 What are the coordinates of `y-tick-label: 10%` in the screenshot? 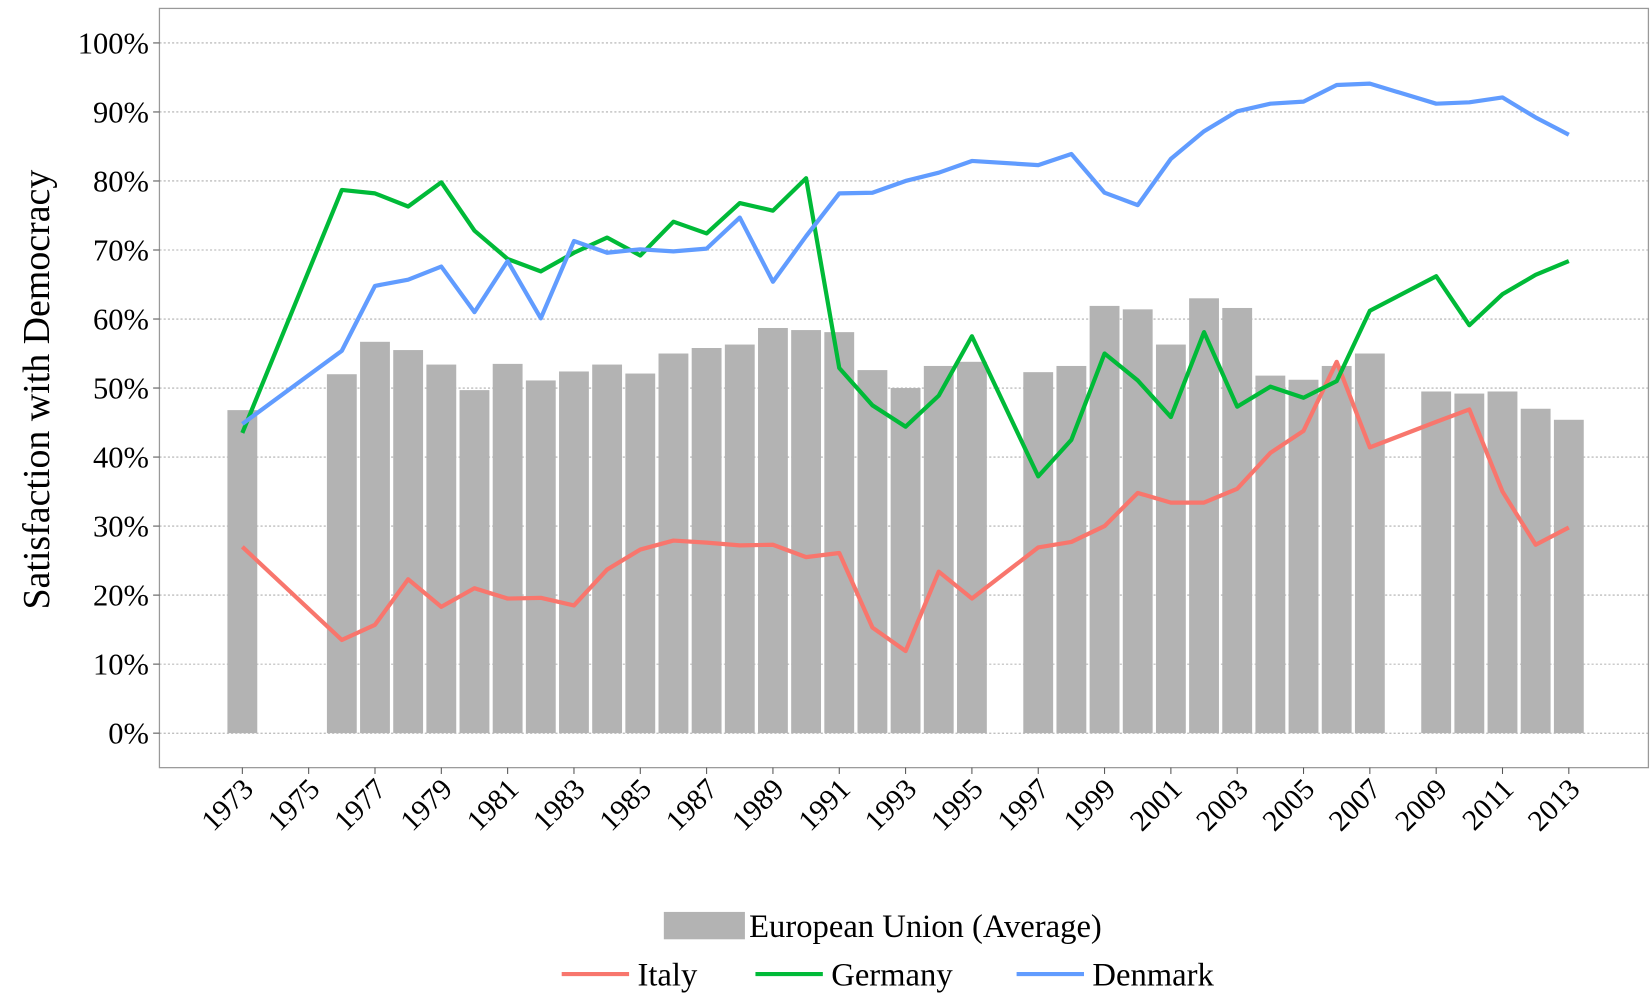 It's located at (121, 665).